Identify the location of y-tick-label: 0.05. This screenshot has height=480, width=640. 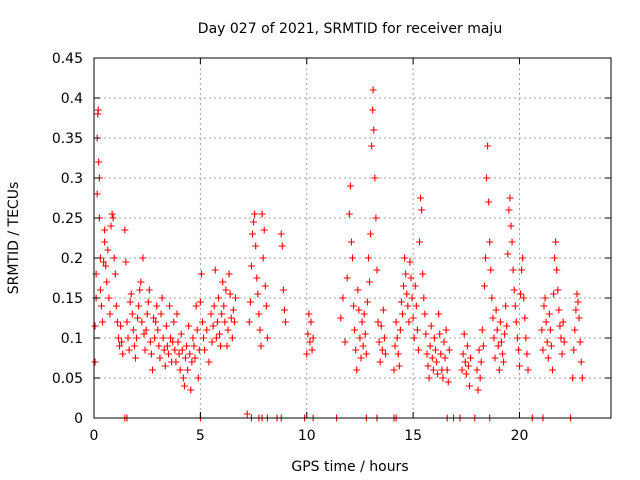
(67, 379).